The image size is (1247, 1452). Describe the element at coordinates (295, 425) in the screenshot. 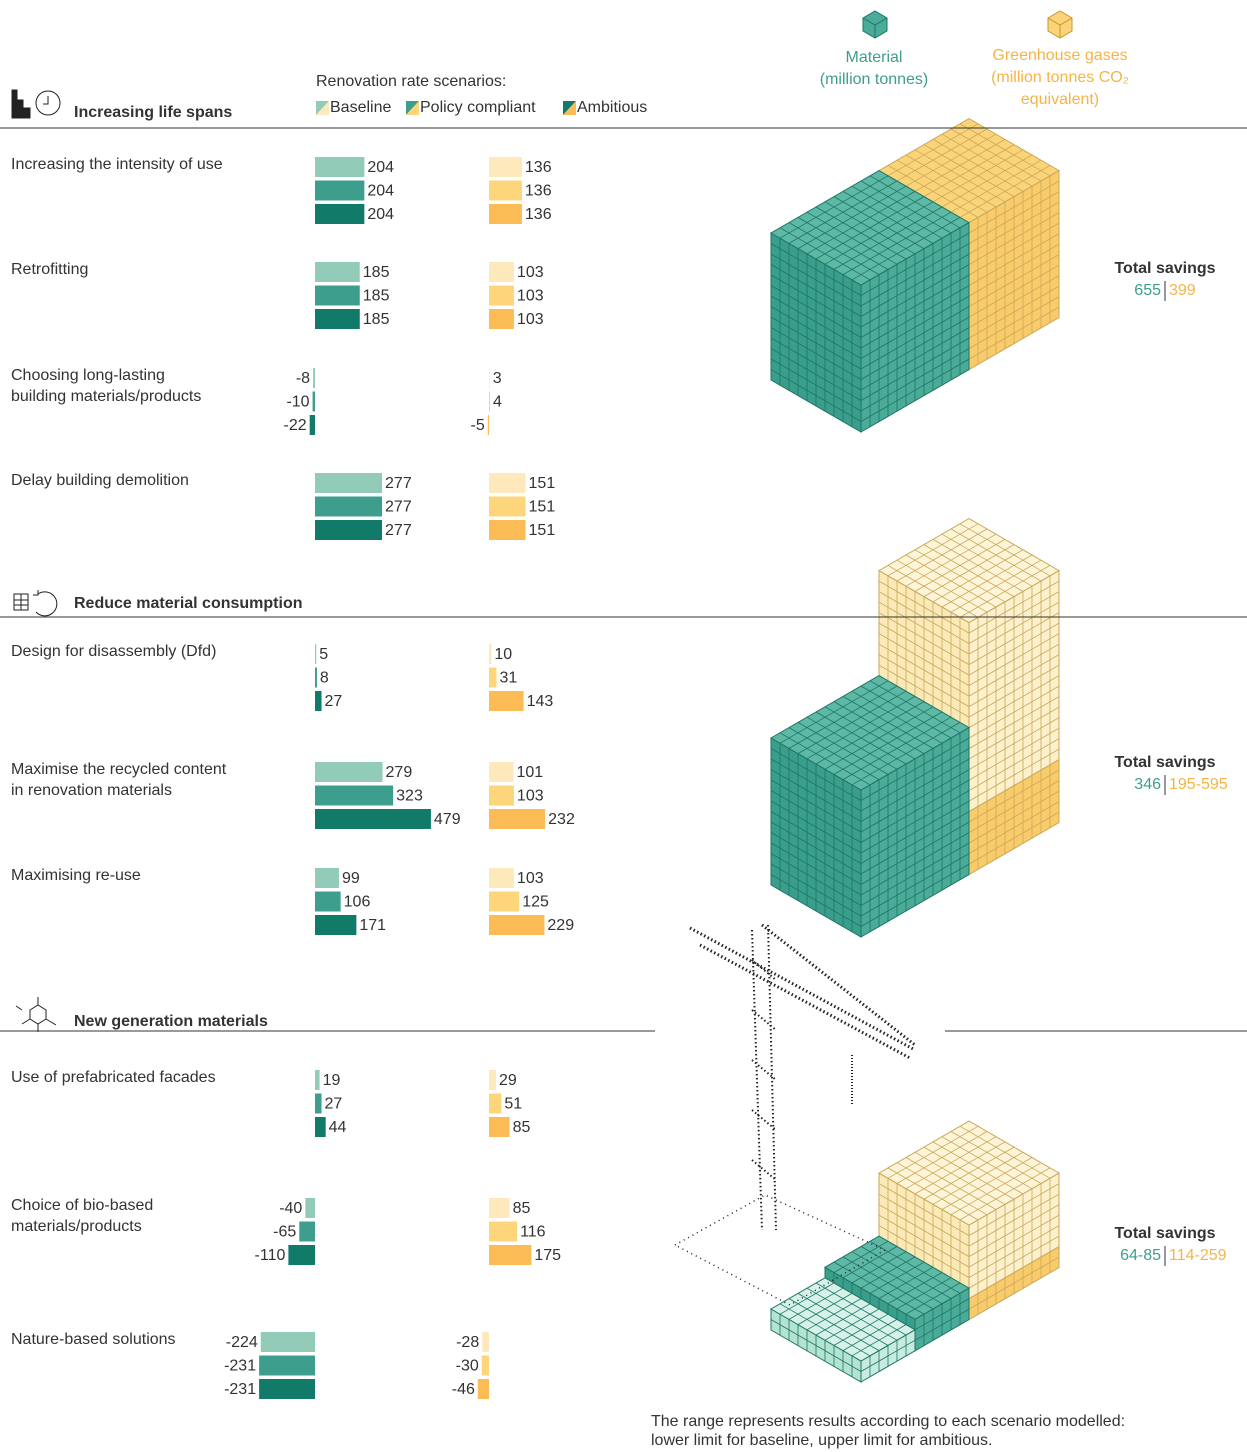

I see `value-label: -22` at that location.